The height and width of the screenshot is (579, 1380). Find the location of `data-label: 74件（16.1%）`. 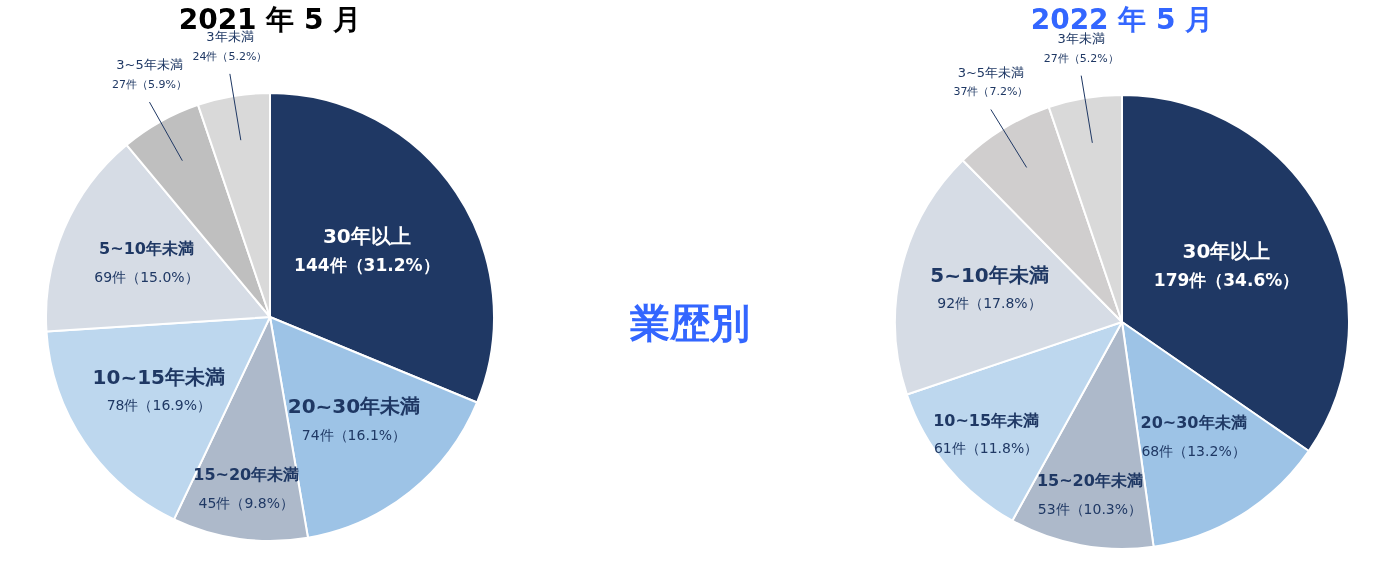

data-label: 74件（16.1%） is located at coordinates (354, 434).